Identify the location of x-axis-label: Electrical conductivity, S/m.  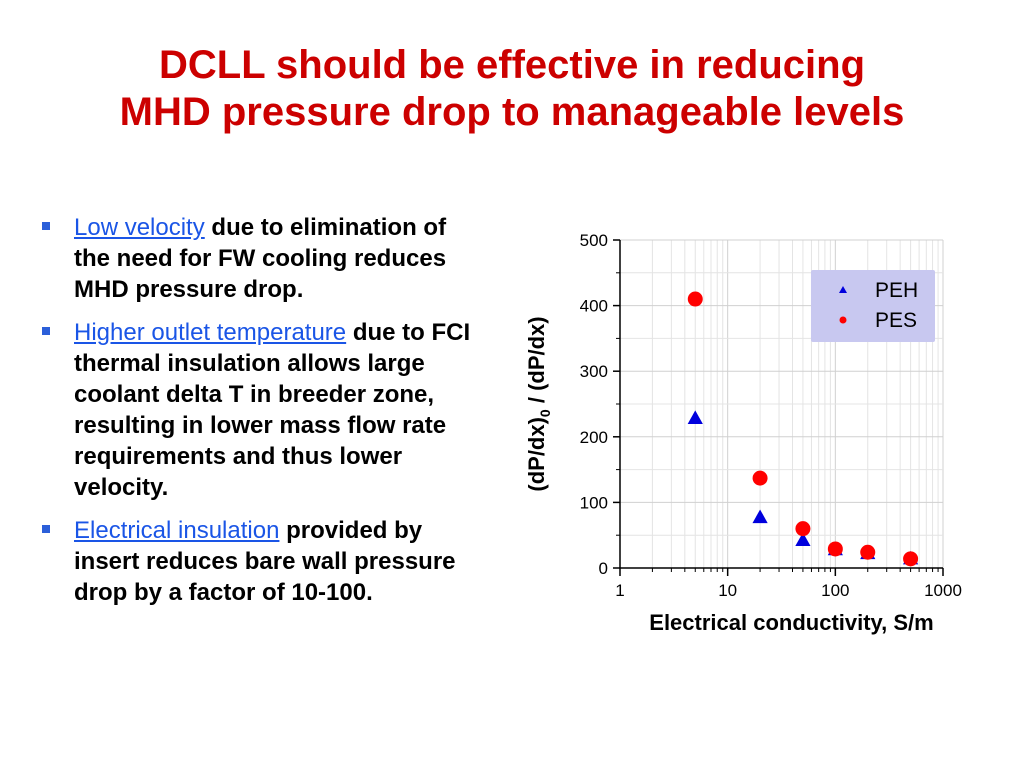
(791, 622).